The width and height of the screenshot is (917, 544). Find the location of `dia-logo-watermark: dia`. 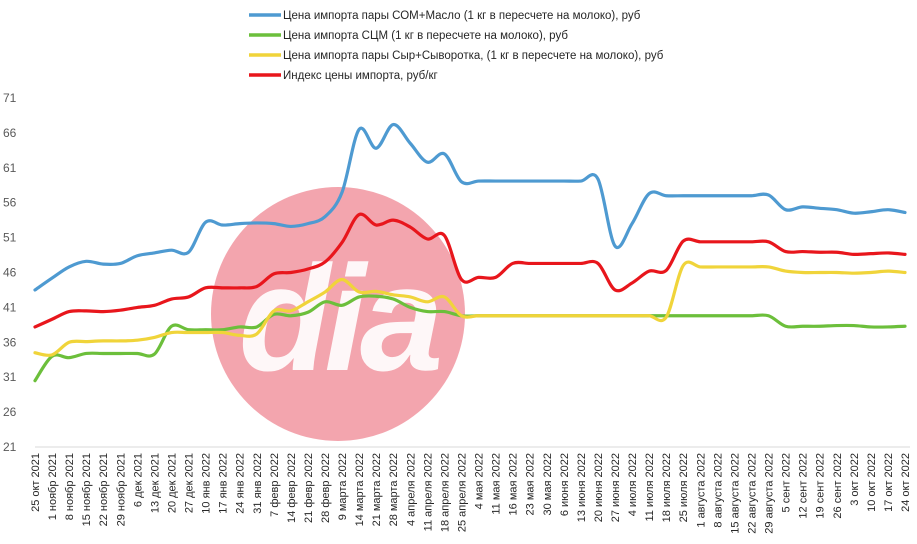

dia-logo-watermark: dia is located at coordinates (338, 314).